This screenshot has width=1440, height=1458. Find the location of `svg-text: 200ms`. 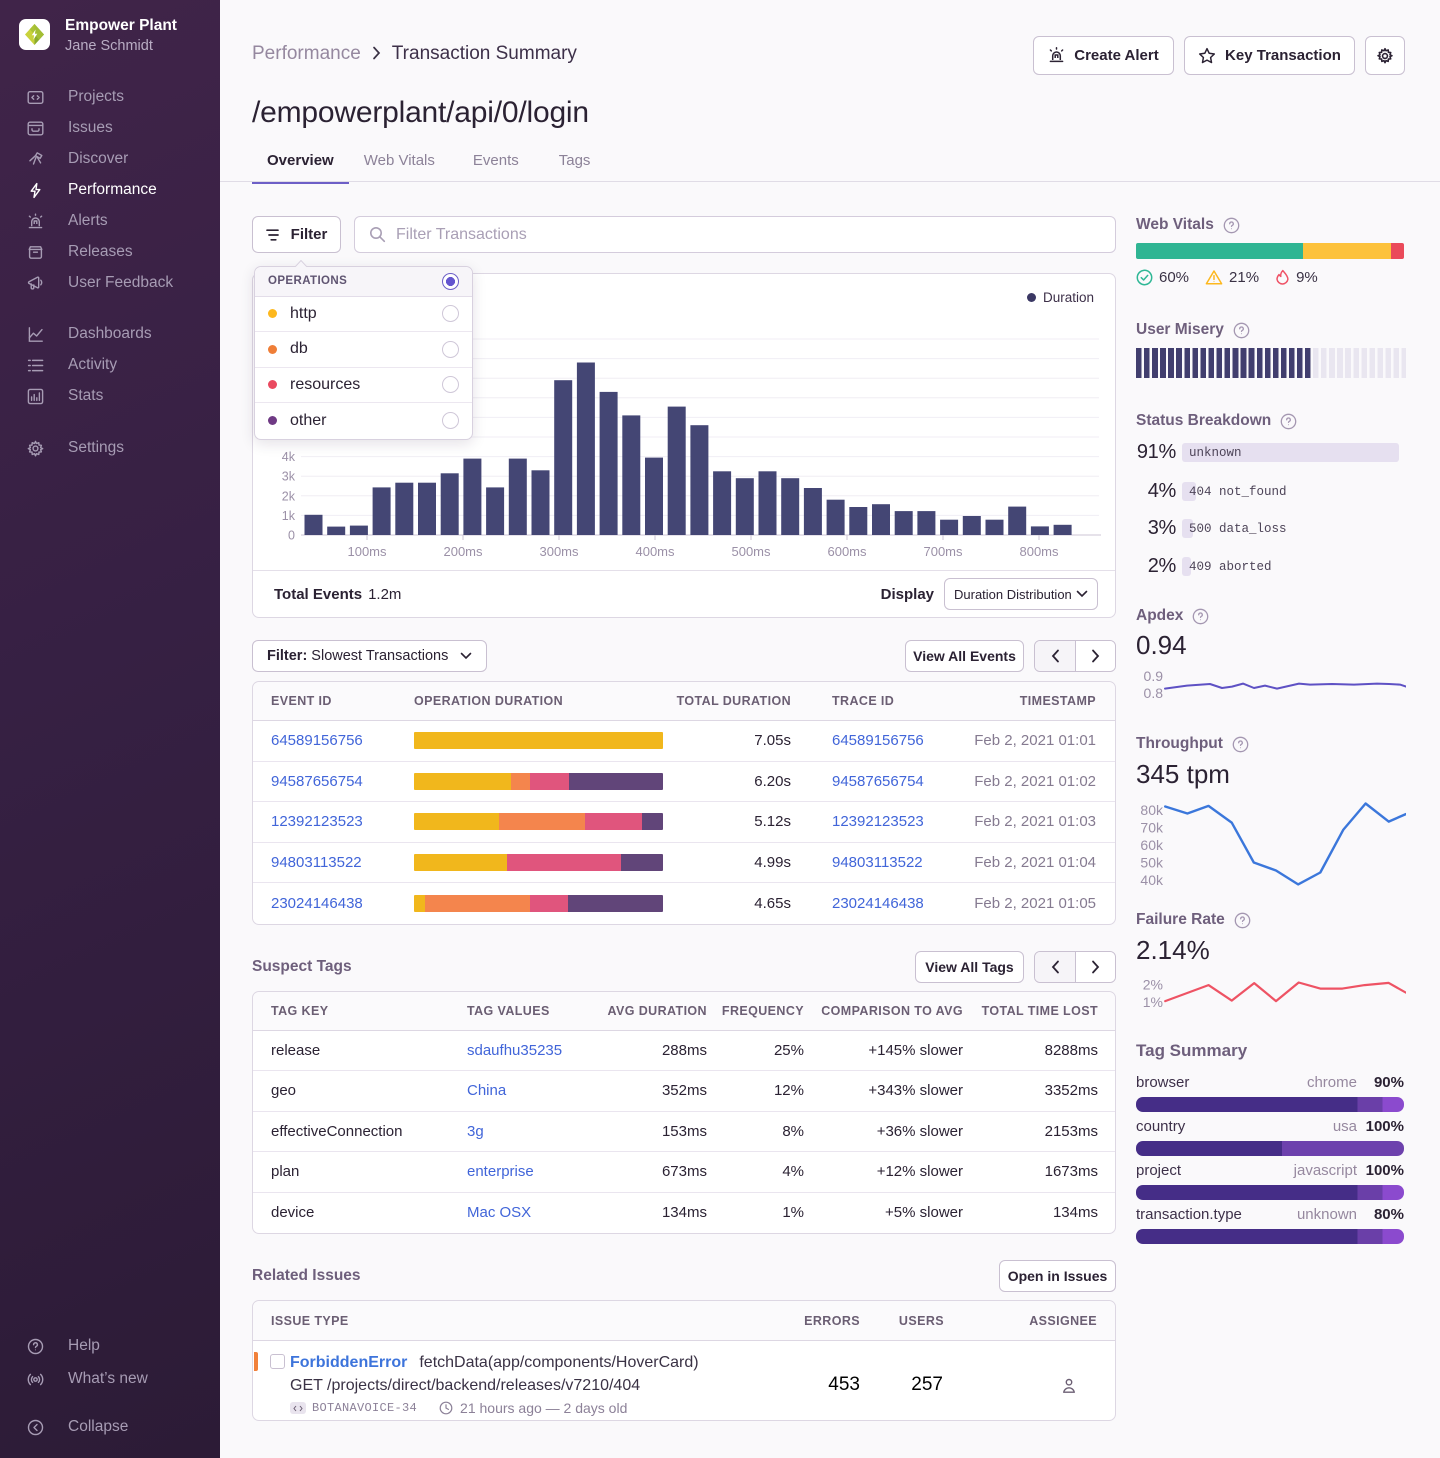

svg-text: 200ms is located at coordinates (463, 551).